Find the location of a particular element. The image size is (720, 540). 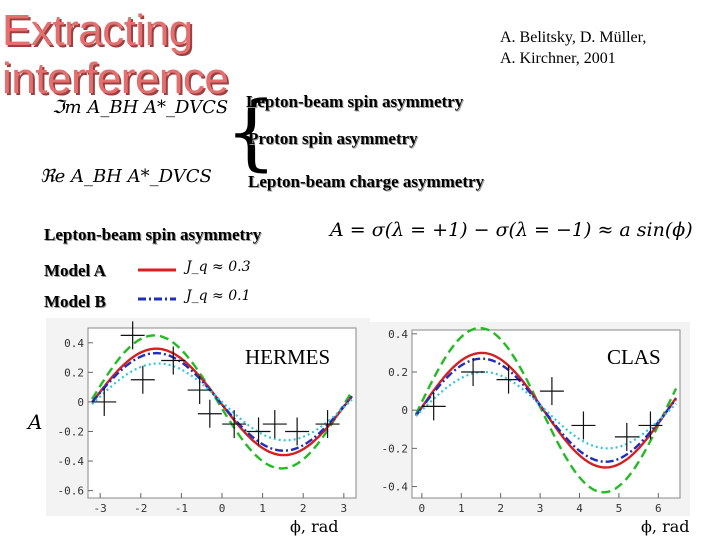

clas-y-tick-label: -0.4 is located at coordinates (395, 487).